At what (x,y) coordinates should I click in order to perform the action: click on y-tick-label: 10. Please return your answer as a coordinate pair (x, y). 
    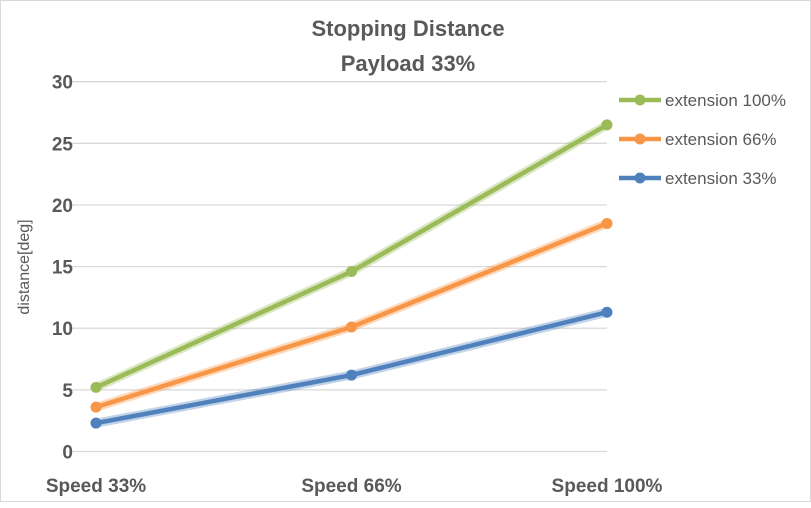
    Looking at the image, I should click on (62, 329).